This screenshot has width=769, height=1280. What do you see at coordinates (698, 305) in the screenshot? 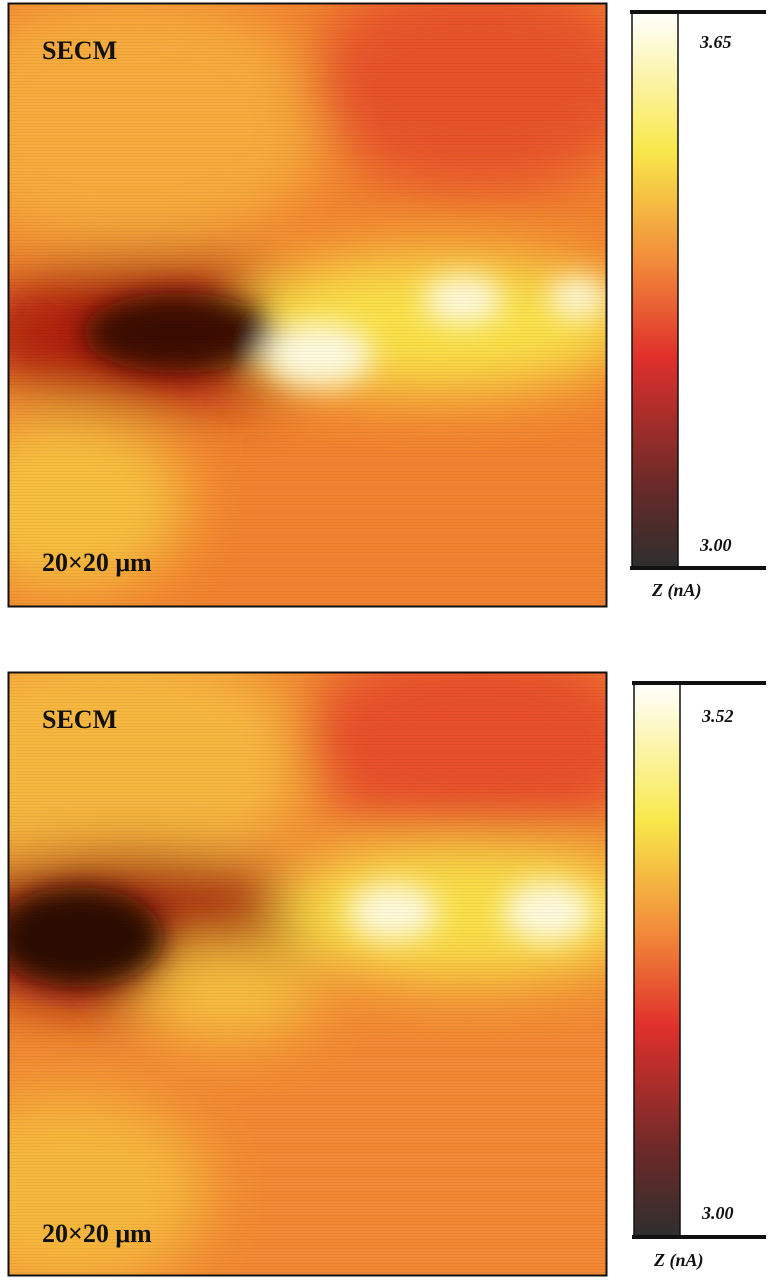
I see `colorbar: 3.65 3.00 Z (nA)` at bounding box center [698, 305].